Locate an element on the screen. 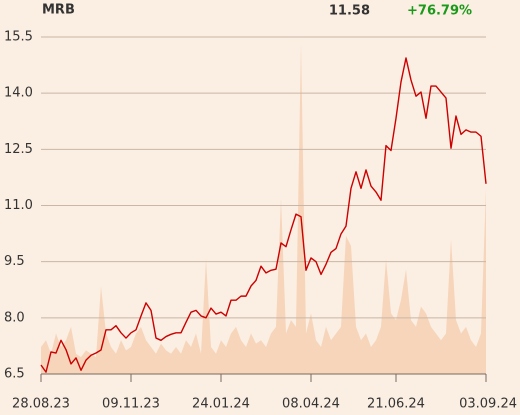  y-tick-label: 6.5 is located at coordinates (14, 374).